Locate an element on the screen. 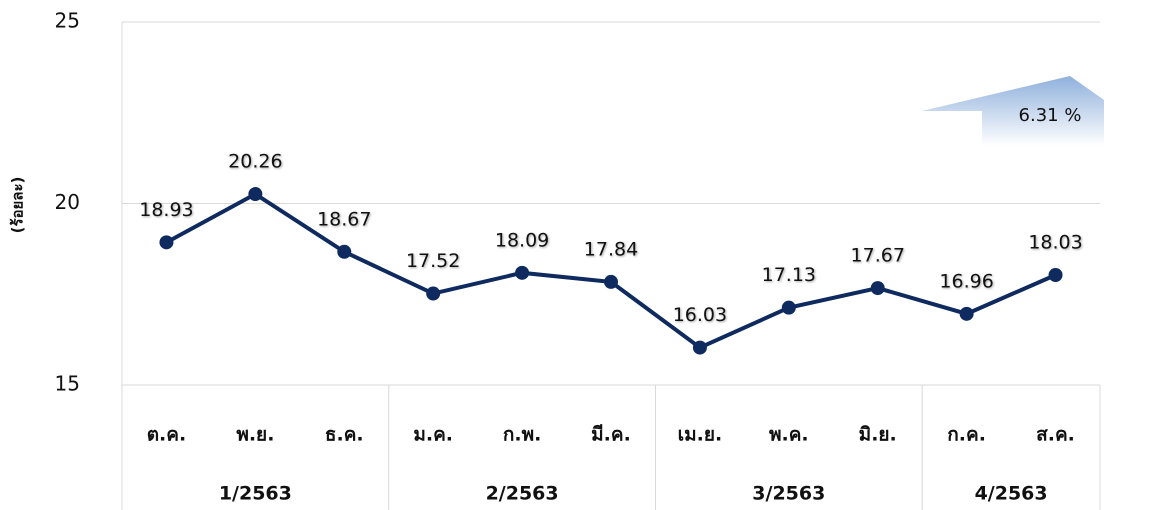 This screenshot has width=1157, height=510. x-tick-label: เม.ย. is located at coordinates (700, 435).